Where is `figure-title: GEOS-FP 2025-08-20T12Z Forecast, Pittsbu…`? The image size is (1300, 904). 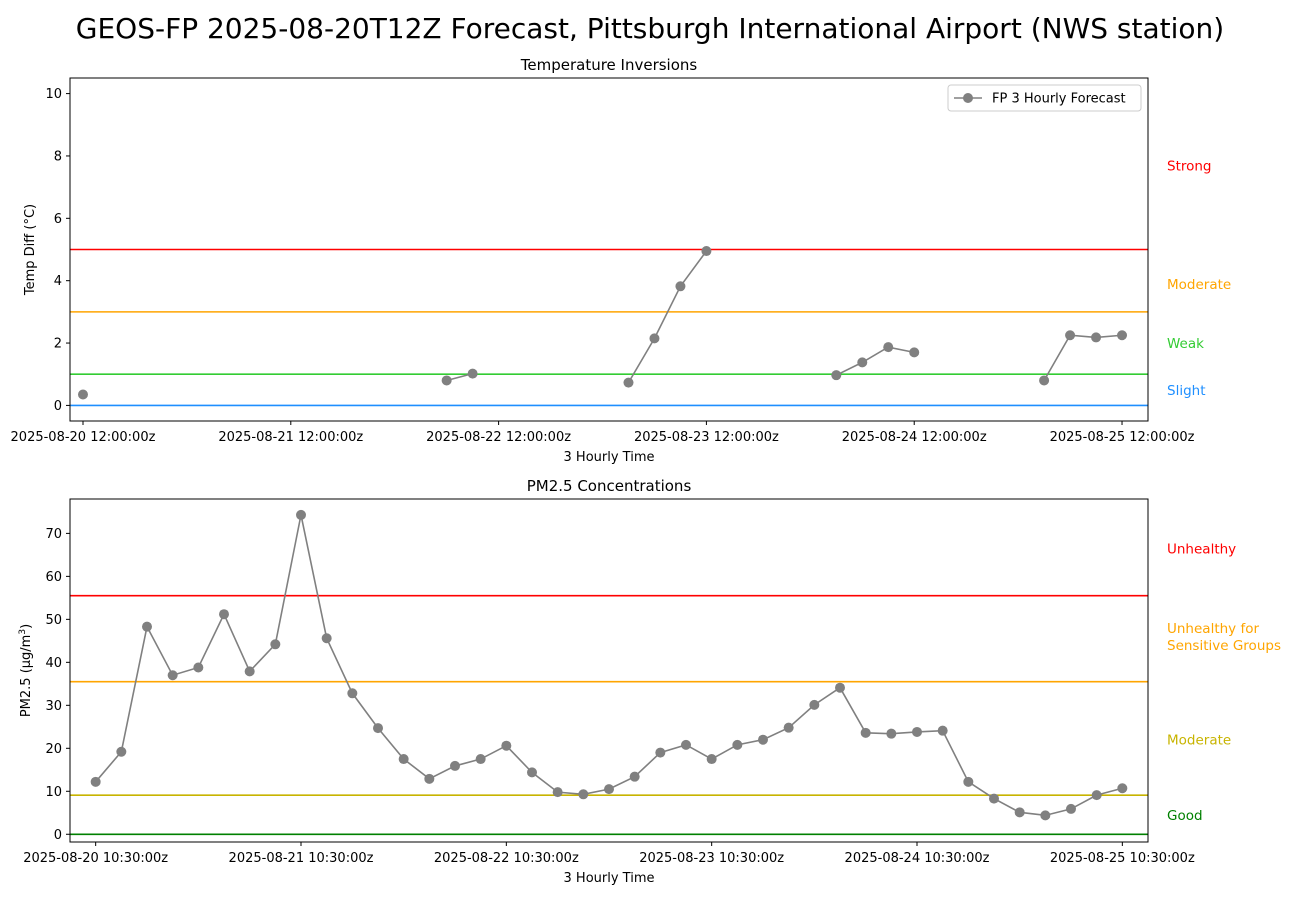
figure-title: GEOS-FP 2025-08-20T12Z Forecast, Pittsbu… is located at coordinates (650, 28).